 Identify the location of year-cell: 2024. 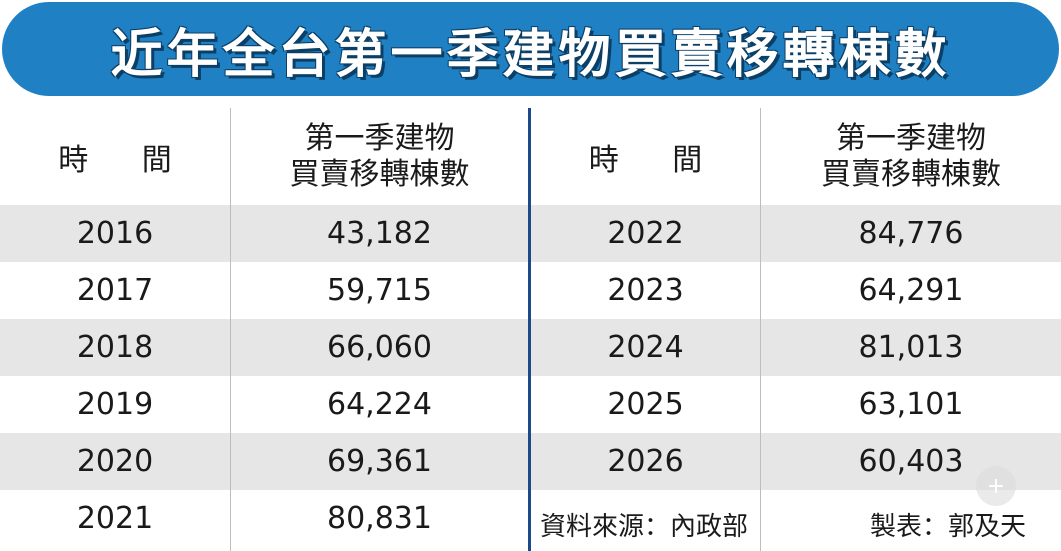
(645, 347).